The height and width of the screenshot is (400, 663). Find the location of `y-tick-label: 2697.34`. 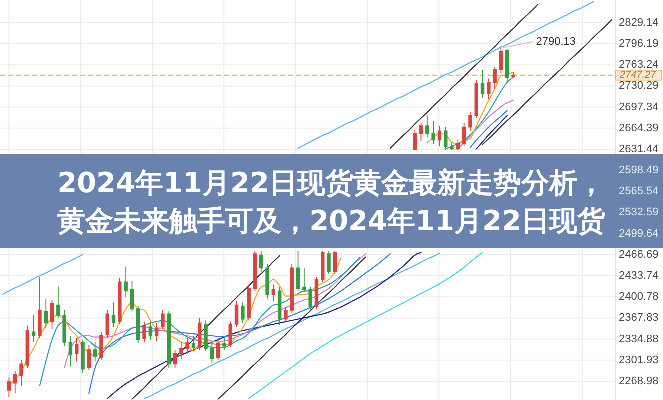

y-tick-label: 2697.34 is located at coordinates (639, 107).